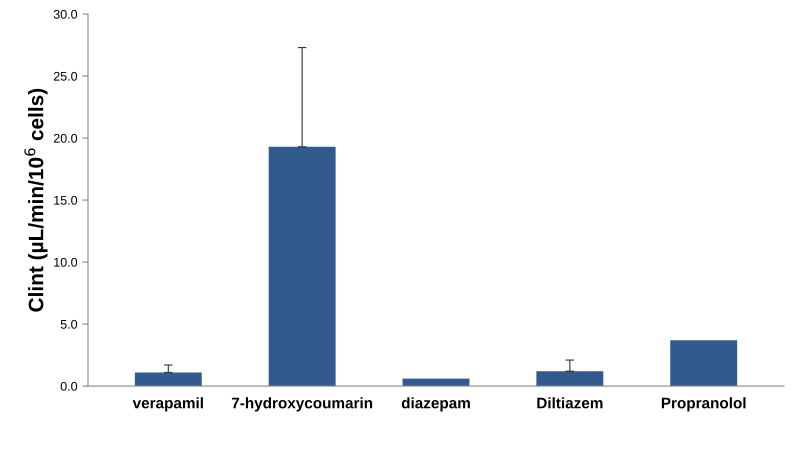 This screenshot has width=800, height=468. What do you see at coordinates (66, 138) in the screenshot?
I see `y-tick-label: 20.0` at bounding box center [66, 138].